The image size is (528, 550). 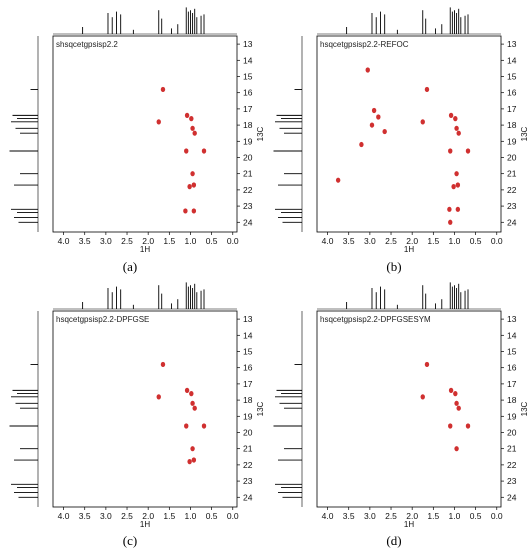 I want to click on y-tick-label: 14, so click(x=512, y=335).